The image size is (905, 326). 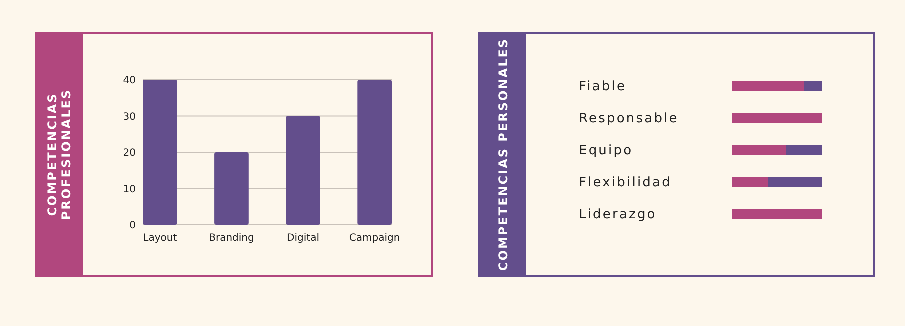 I want to click on text: COMPETENCIAS PERSONALES, so click(x=503, y=155).